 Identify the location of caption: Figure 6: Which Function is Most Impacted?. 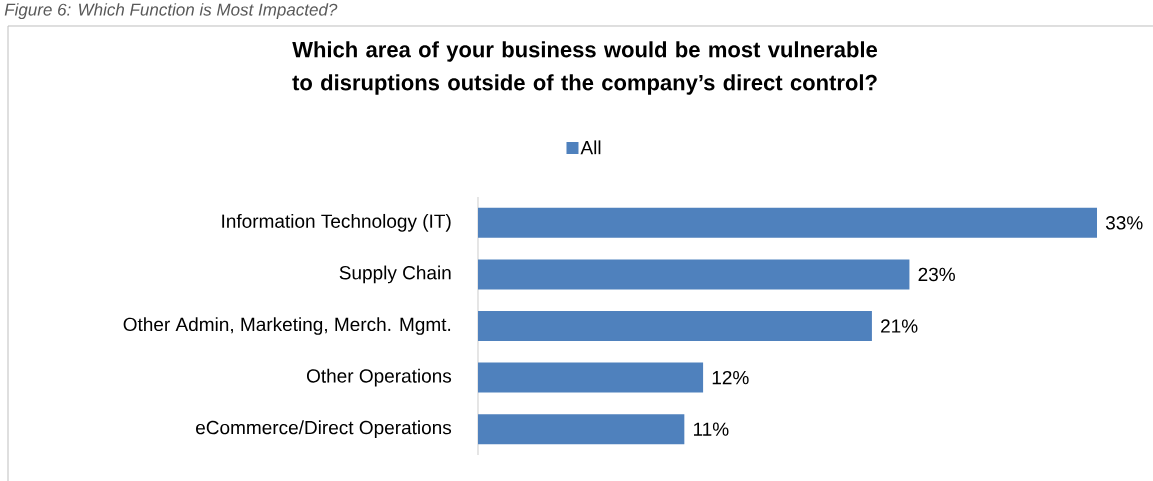
(171, 11).